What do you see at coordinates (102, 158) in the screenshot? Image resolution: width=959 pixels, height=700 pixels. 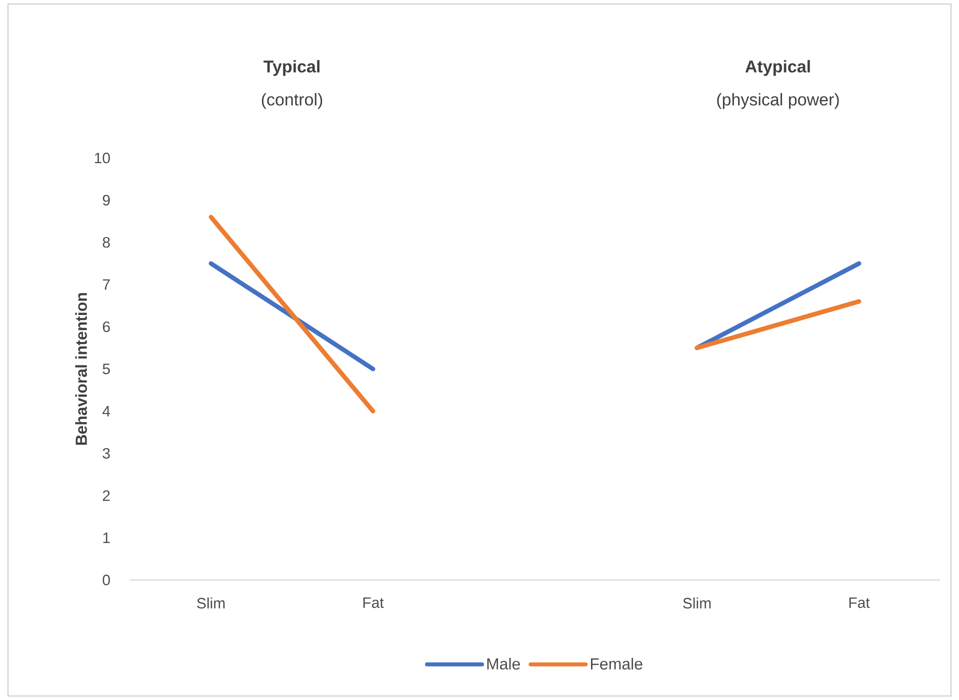 I see `y-tick-label: 10` at bounding box center [102, 158].